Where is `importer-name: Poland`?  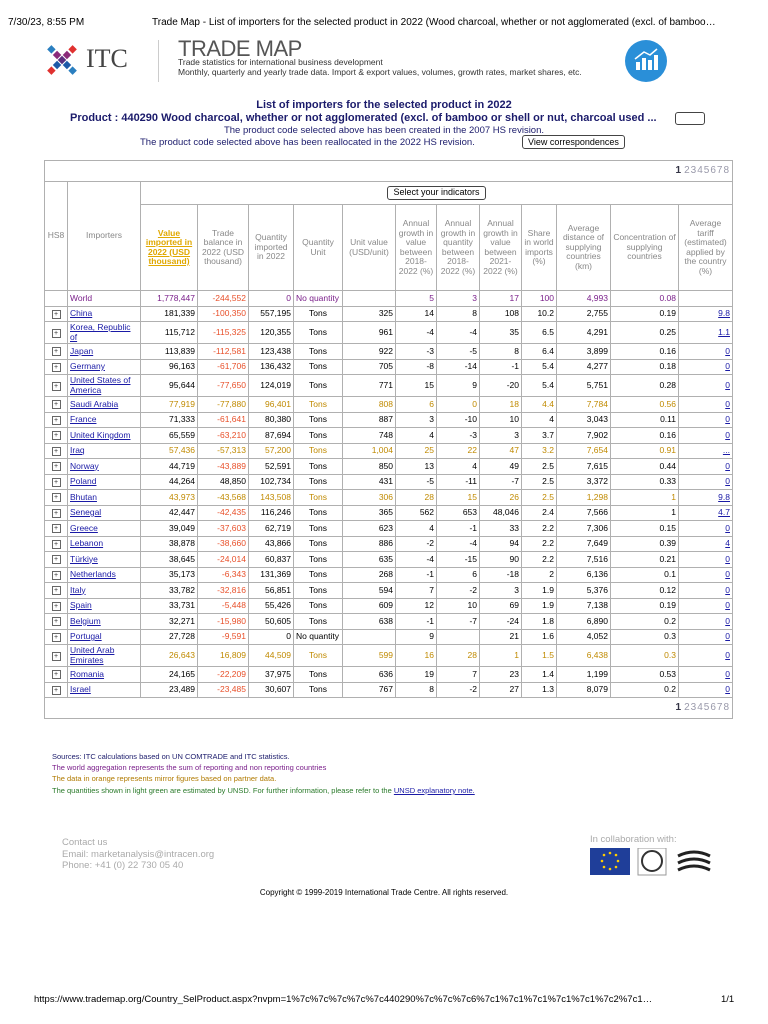 importer-name: Poland is located at coordinates (83, 481).